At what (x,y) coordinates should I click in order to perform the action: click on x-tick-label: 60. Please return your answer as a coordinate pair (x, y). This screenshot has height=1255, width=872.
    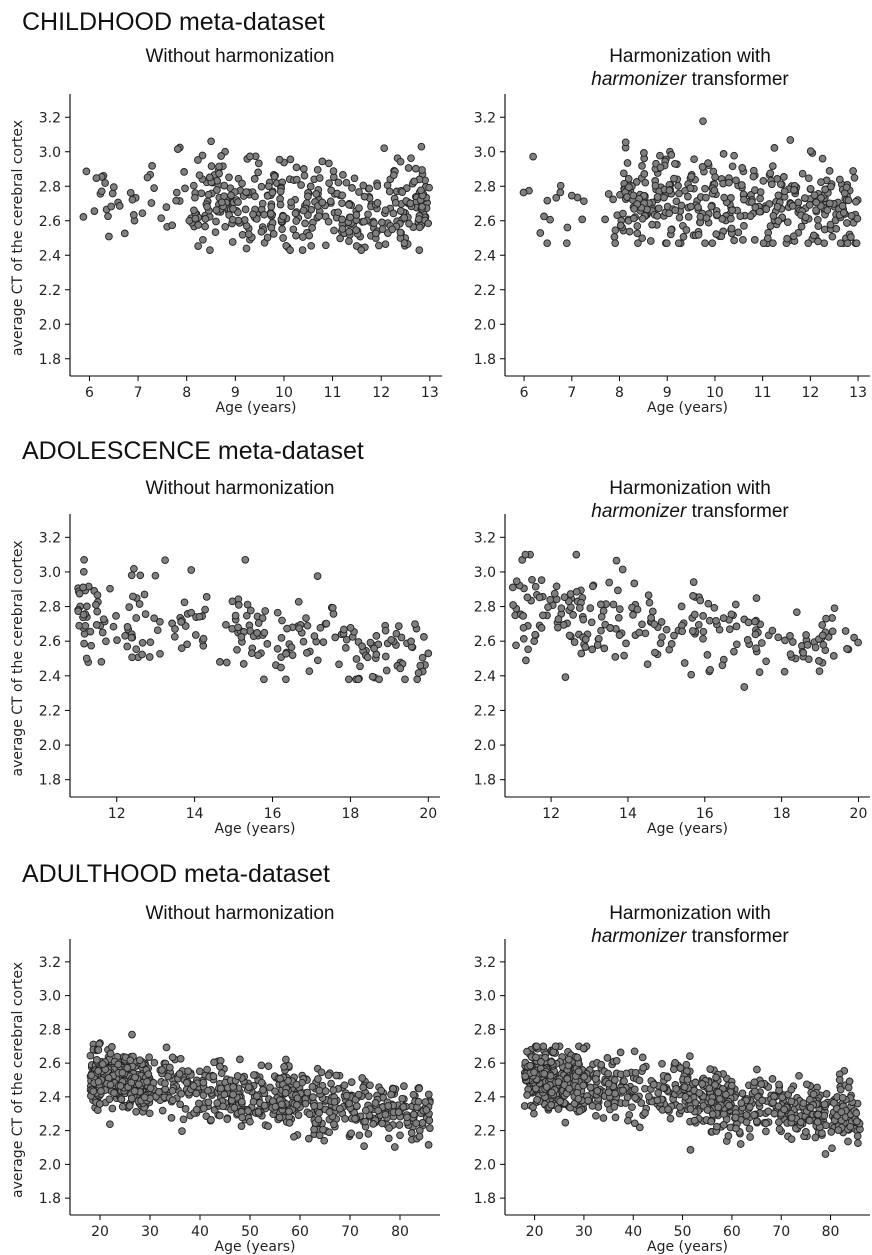
    Looking at the image, I should click on (300, 1232).